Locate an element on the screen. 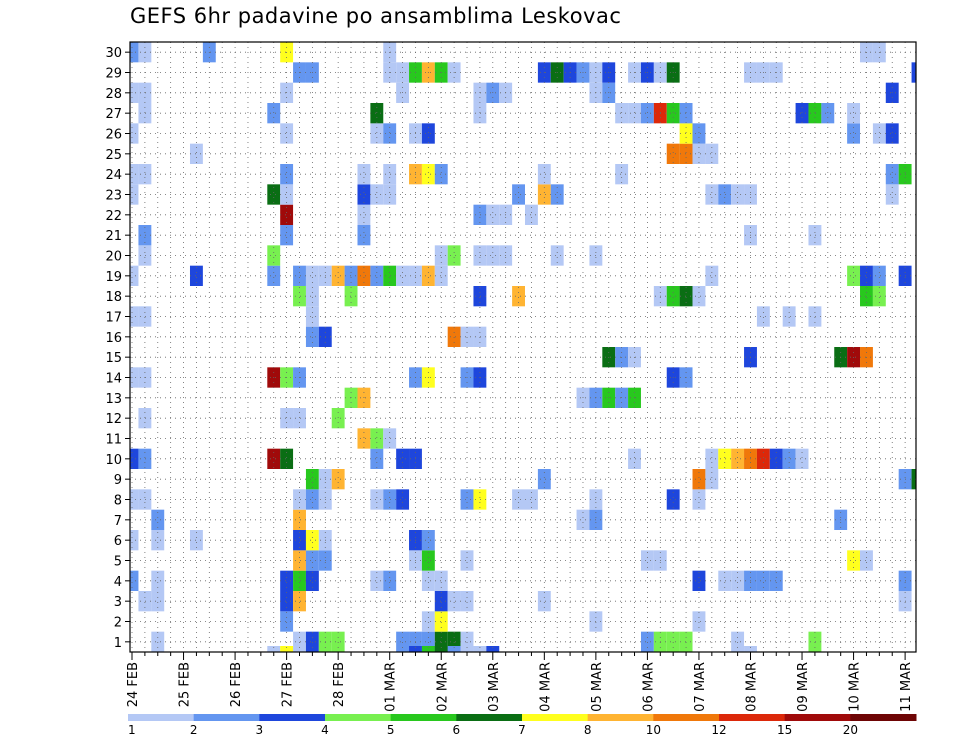 This screenshot has width=960, height=746. y-tick-label: 6 is located at coordinates (118, 541).